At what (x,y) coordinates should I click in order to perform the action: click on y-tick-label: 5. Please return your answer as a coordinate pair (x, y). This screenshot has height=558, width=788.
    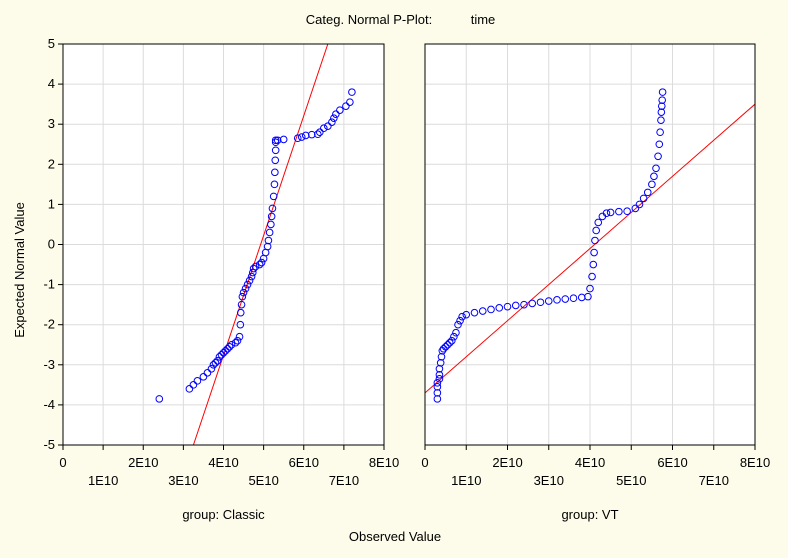
    Looking at the image, I should click on (51, 43).